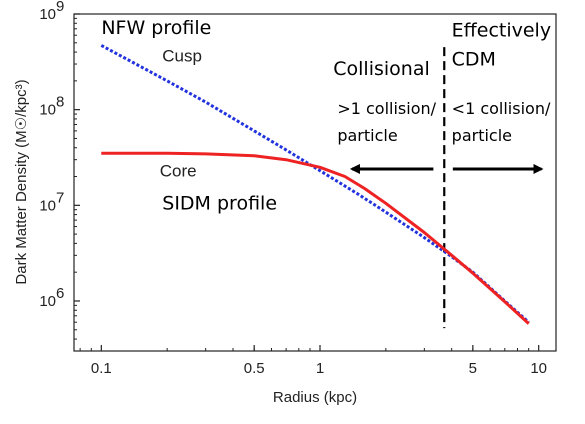 The height and width of the screenshot is (424, 585). What do you see at coordinates (21, 181) in the screenshot?
I see `y-axis-label: Dark Matter Density (M☉/kpc³)` at bounding box center [21, 181].